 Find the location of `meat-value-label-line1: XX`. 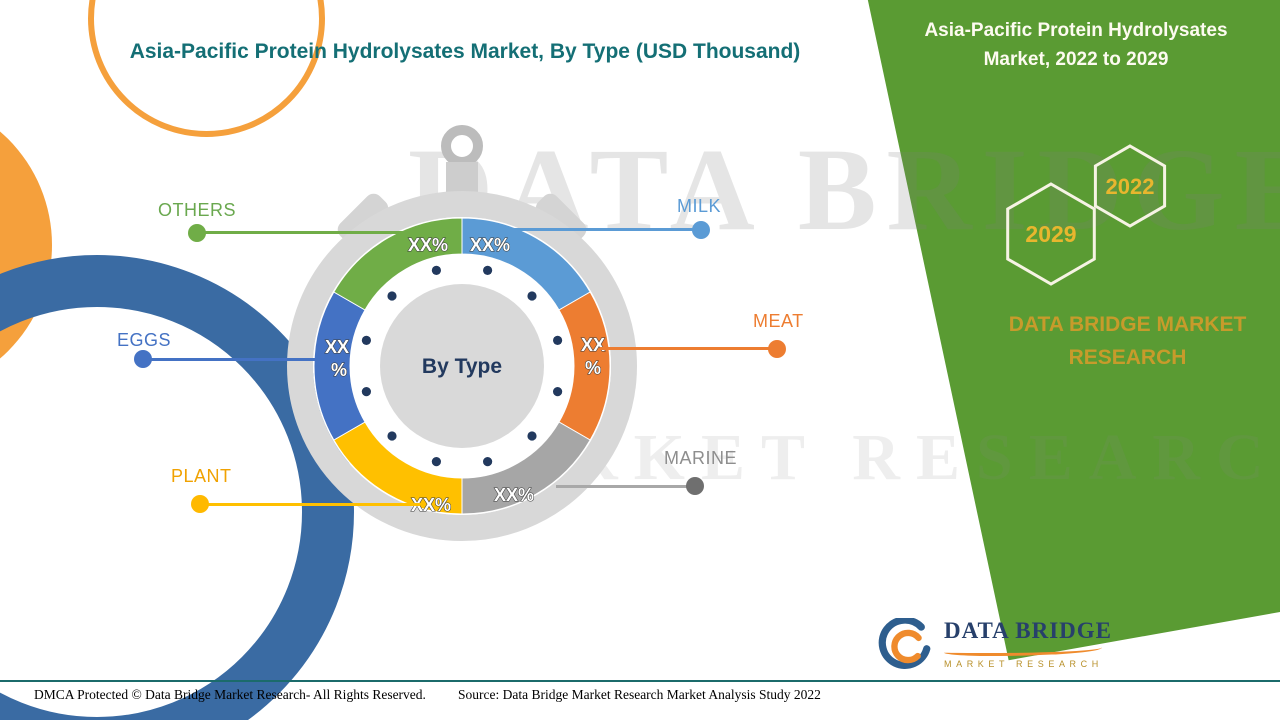

meat-value-label-line1: XX is located at coordinates (593, 345).